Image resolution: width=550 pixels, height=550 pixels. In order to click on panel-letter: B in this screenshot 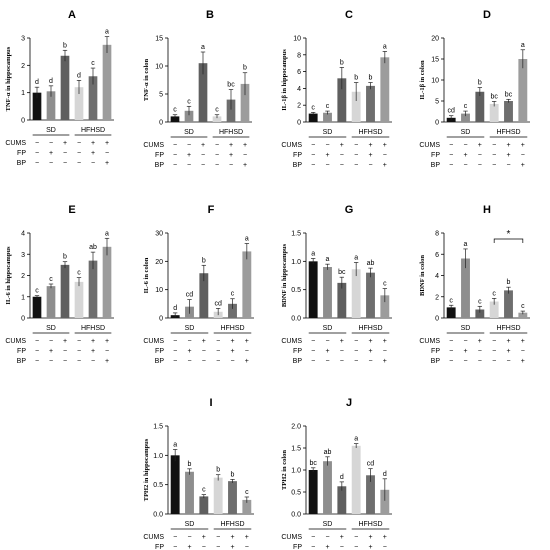, I will do `click(210, 15)`.